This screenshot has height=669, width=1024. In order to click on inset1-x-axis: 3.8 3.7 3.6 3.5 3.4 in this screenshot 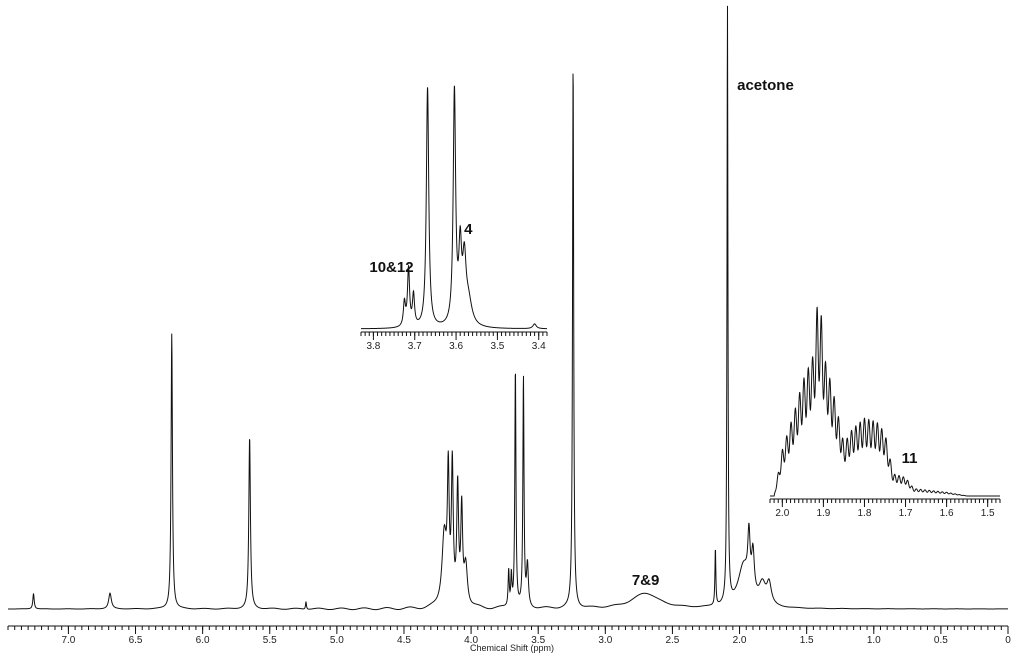, I will do `click(454, 341)`.